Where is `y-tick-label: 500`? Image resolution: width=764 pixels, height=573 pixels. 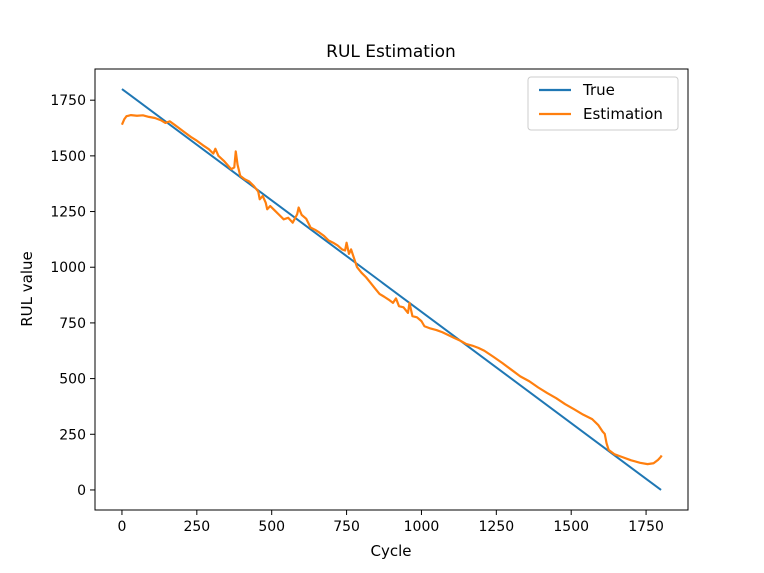
y-tick-label: 500 is located at coordinates (72, 380).